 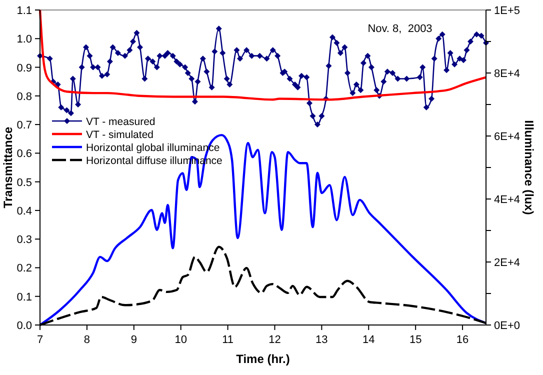 What do you see at coordinates (121, 122) in the screenshot?
I see `legend-label: VT - measured` at bounding box center [121, 122].